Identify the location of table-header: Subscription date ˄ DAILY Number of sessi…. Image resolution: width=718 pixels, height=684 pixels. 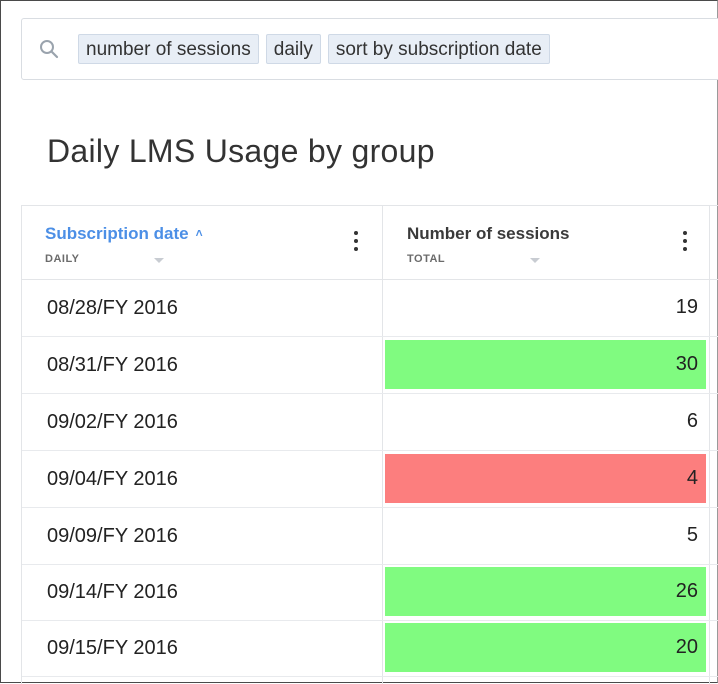
(370, 243).